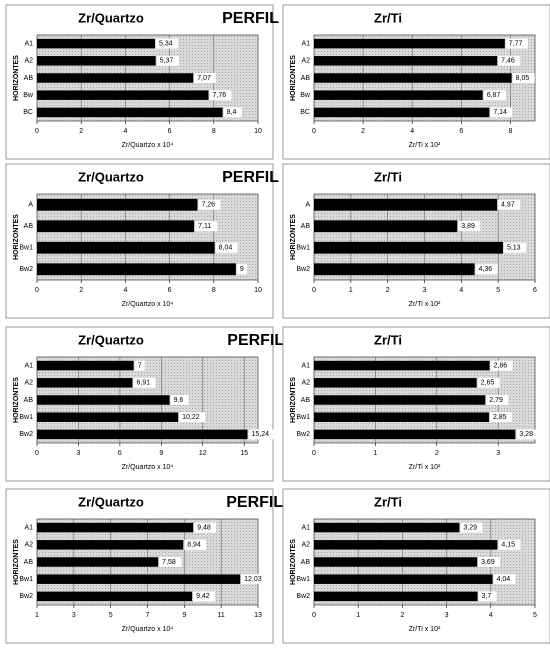 This screenshot has height=650, width=550. I want to click on value-label: 8,4, so click(232, 112).